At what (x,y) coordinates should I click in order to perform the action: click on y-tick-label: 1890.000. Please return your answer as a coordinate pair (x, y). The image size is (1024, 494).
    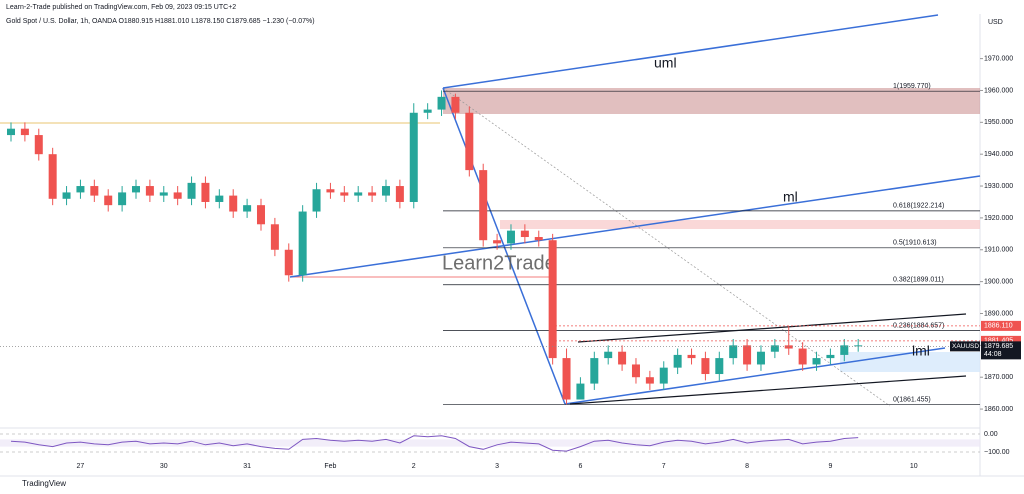
    Looking at the image, I should click on (998, 313).